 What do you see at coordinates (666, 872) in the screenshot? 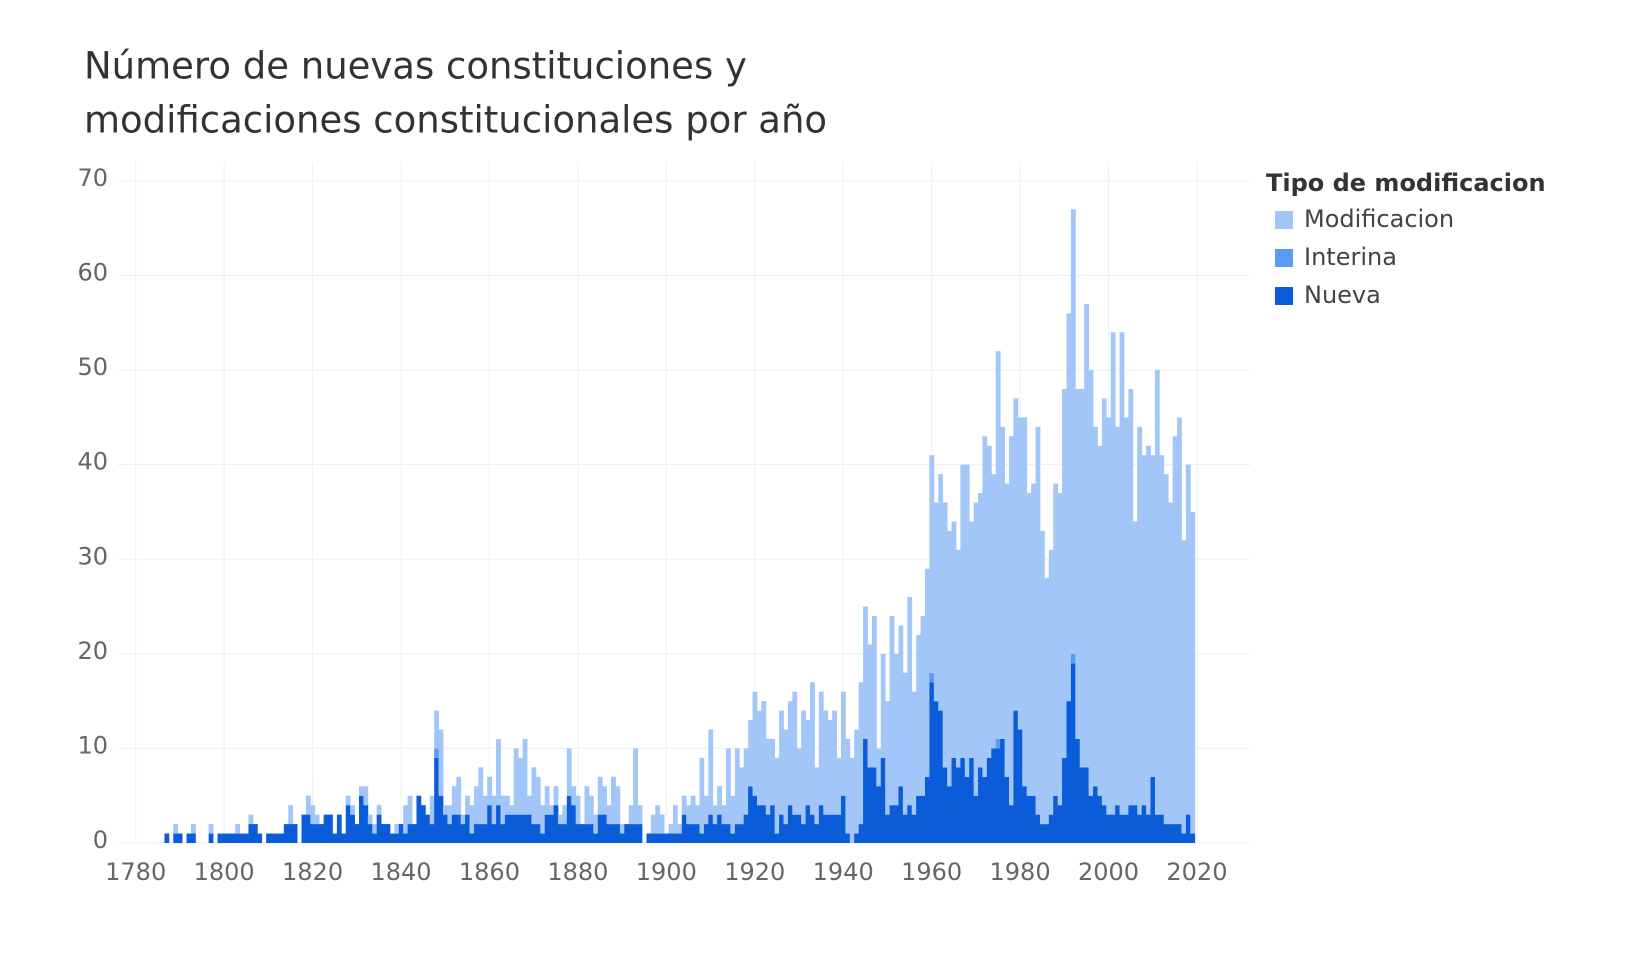
I see `x-tick-label: 1900` at bounding box center [666, 872].